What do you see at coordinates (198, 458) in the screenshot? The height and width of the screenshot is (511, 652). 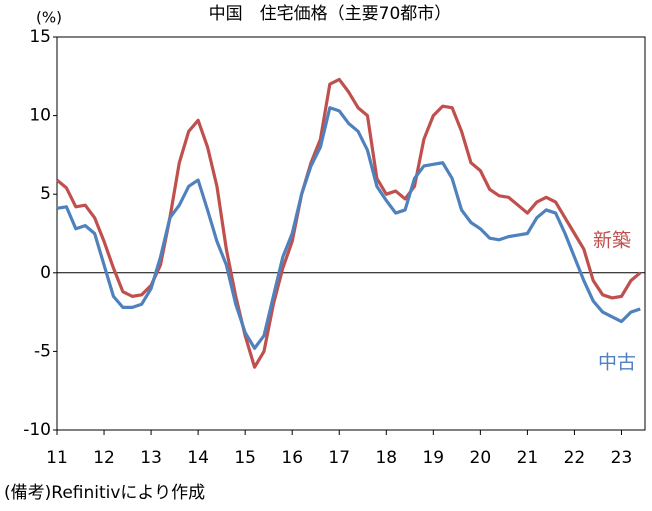 I see `x-tick-label: 14` at bounding box center [198, 458].